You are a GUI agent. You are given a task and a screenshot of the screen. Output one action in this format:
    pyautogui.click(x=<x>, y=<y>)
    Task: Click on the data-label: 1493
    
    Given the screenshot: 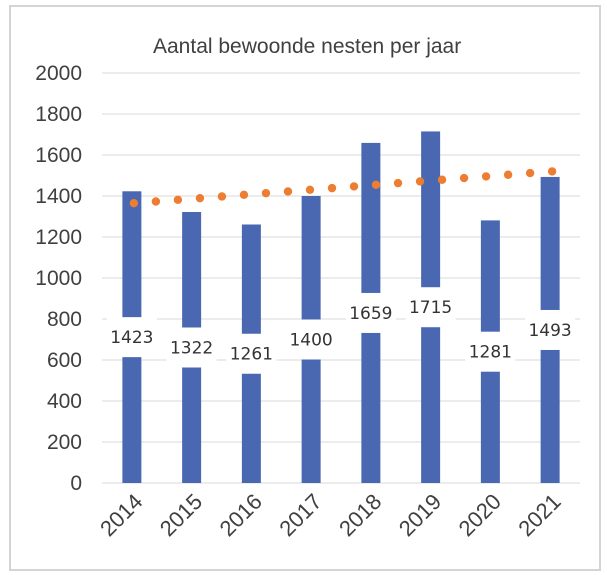 What is the action you would take?
    pyautogui.click(x=549, y=331)
    